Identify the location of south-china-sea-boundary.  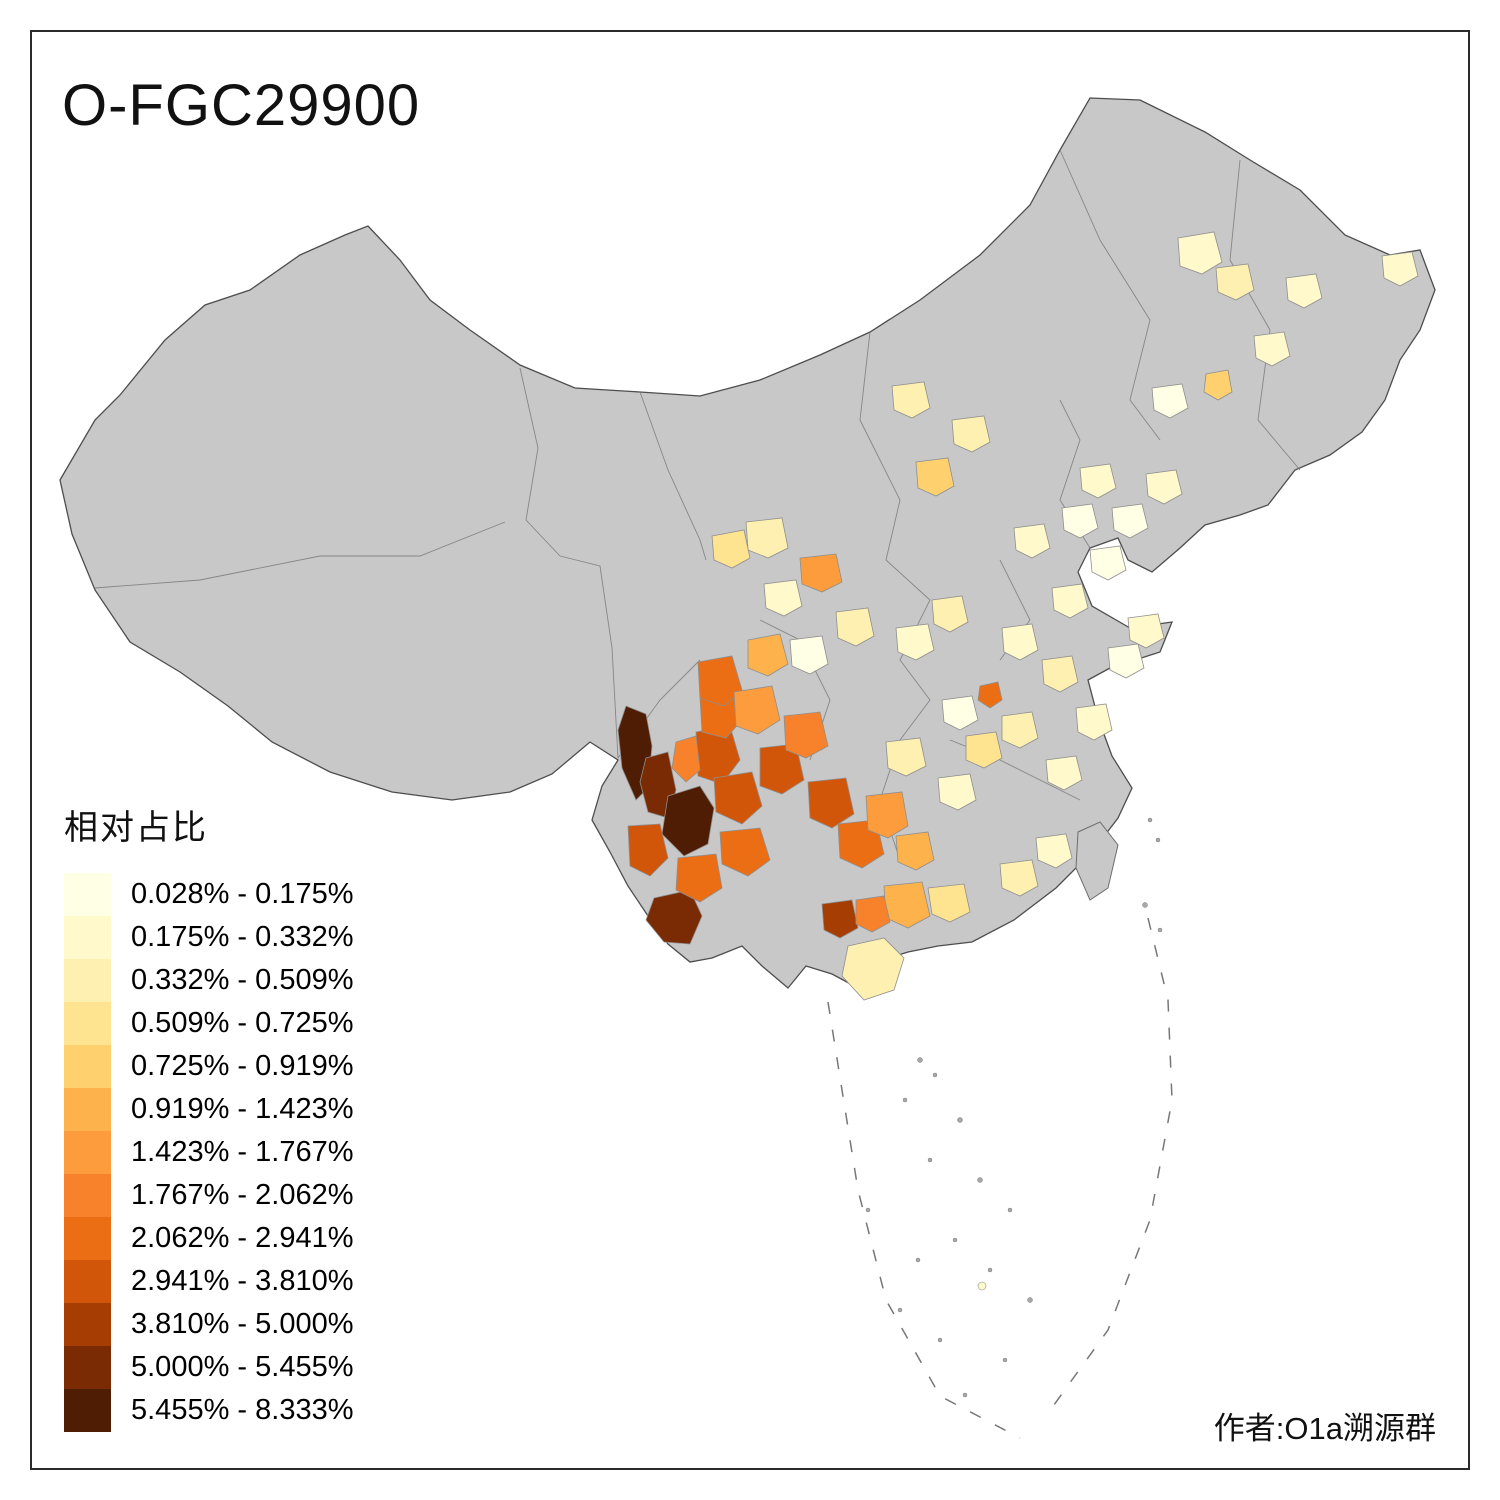
(1000, 1178).